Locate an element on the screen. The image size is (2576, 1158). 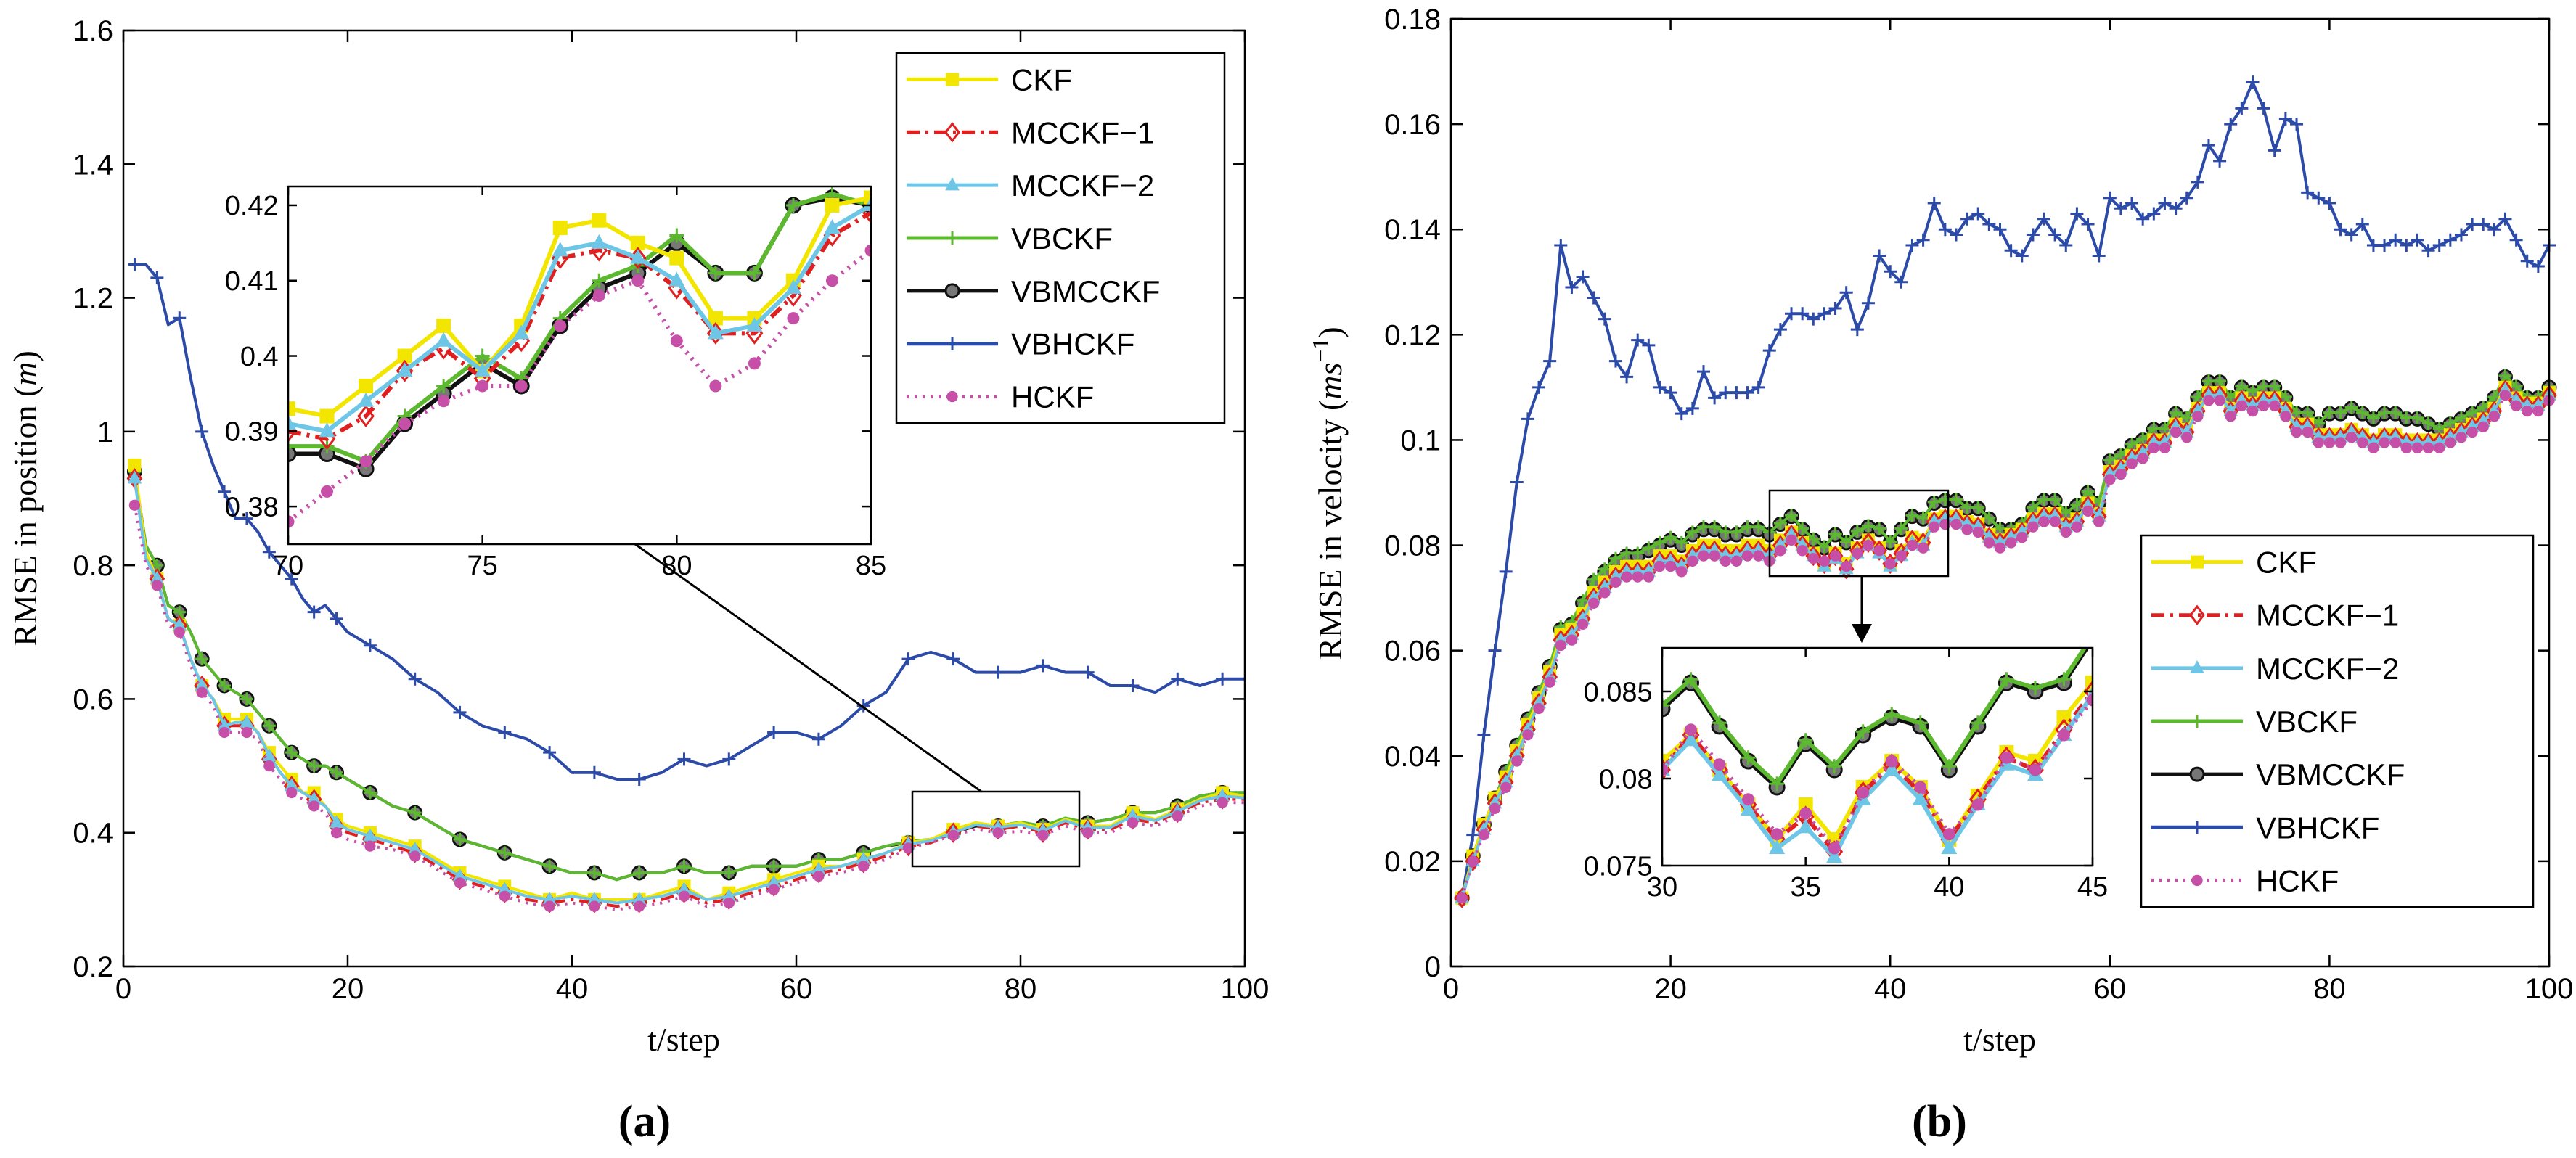
b-y-tick-label: 0.1 is located at coordinates (1421, 440).